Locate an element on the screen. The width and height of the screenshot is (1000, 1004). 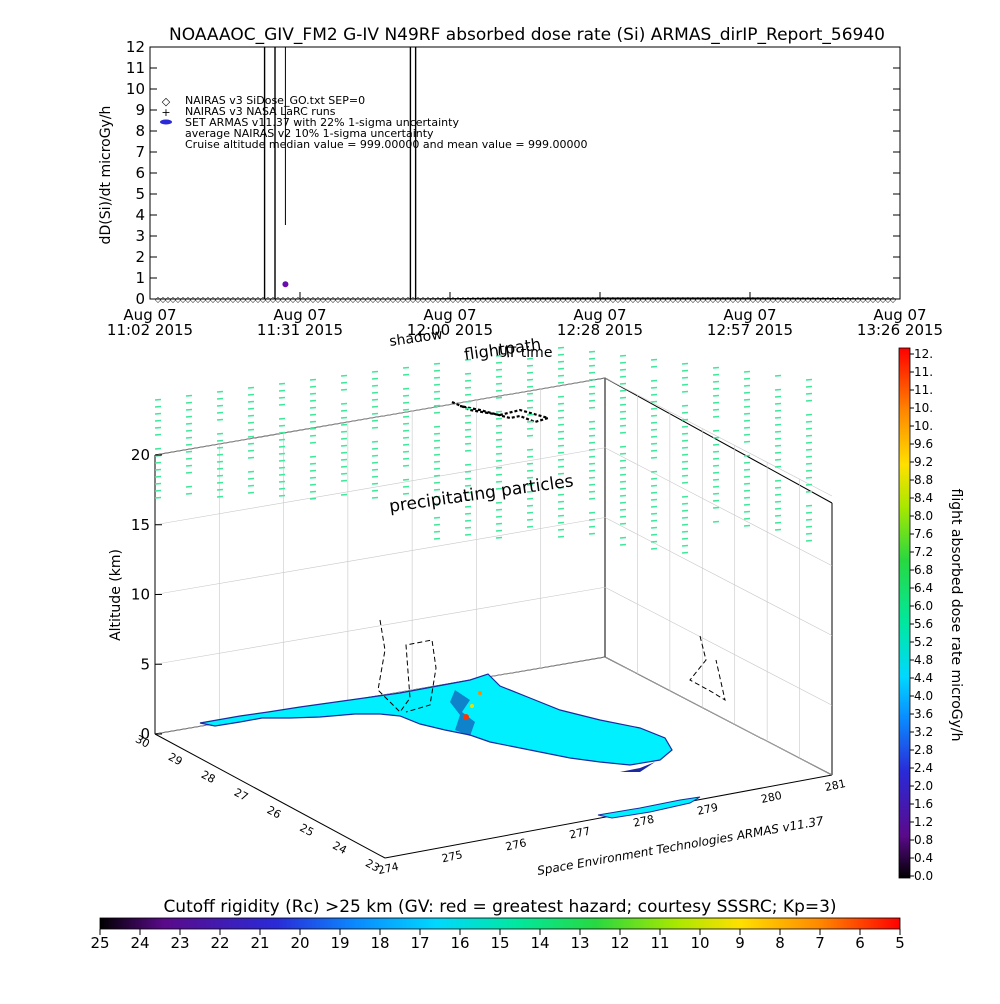
grid-line-back-left is located at coordinates (380, 486).